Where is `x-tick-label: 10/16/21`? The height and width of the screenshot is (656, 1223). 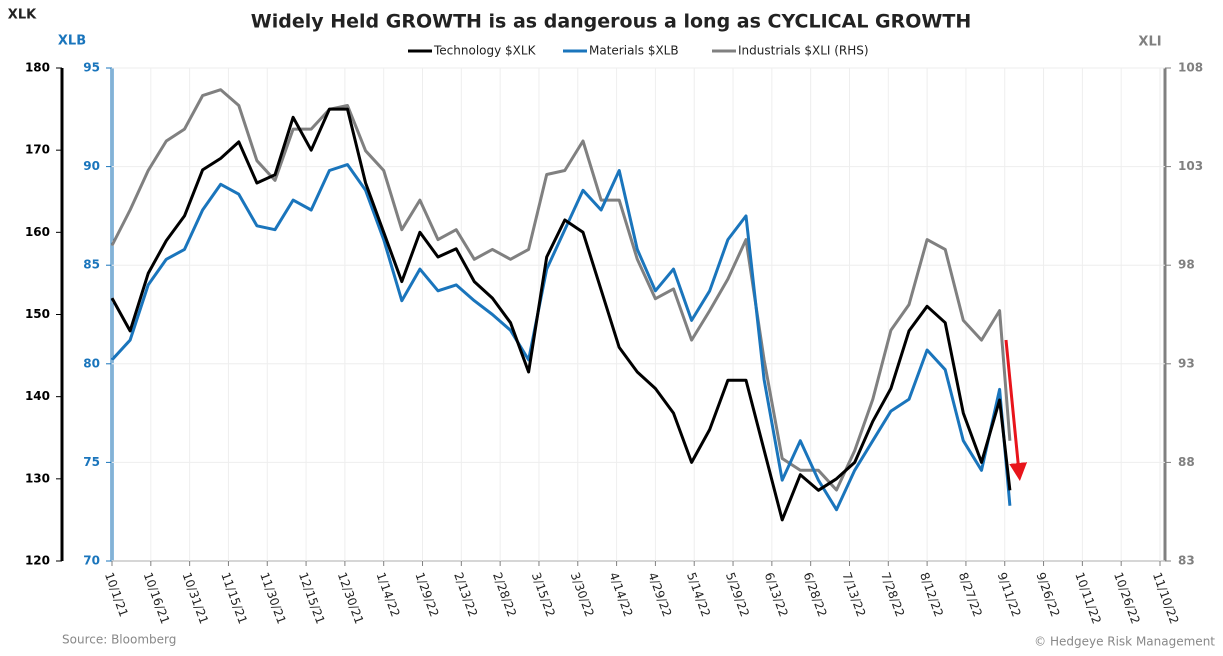
x-tick-label: 10/16/21 is located at coordinates (157, 597).